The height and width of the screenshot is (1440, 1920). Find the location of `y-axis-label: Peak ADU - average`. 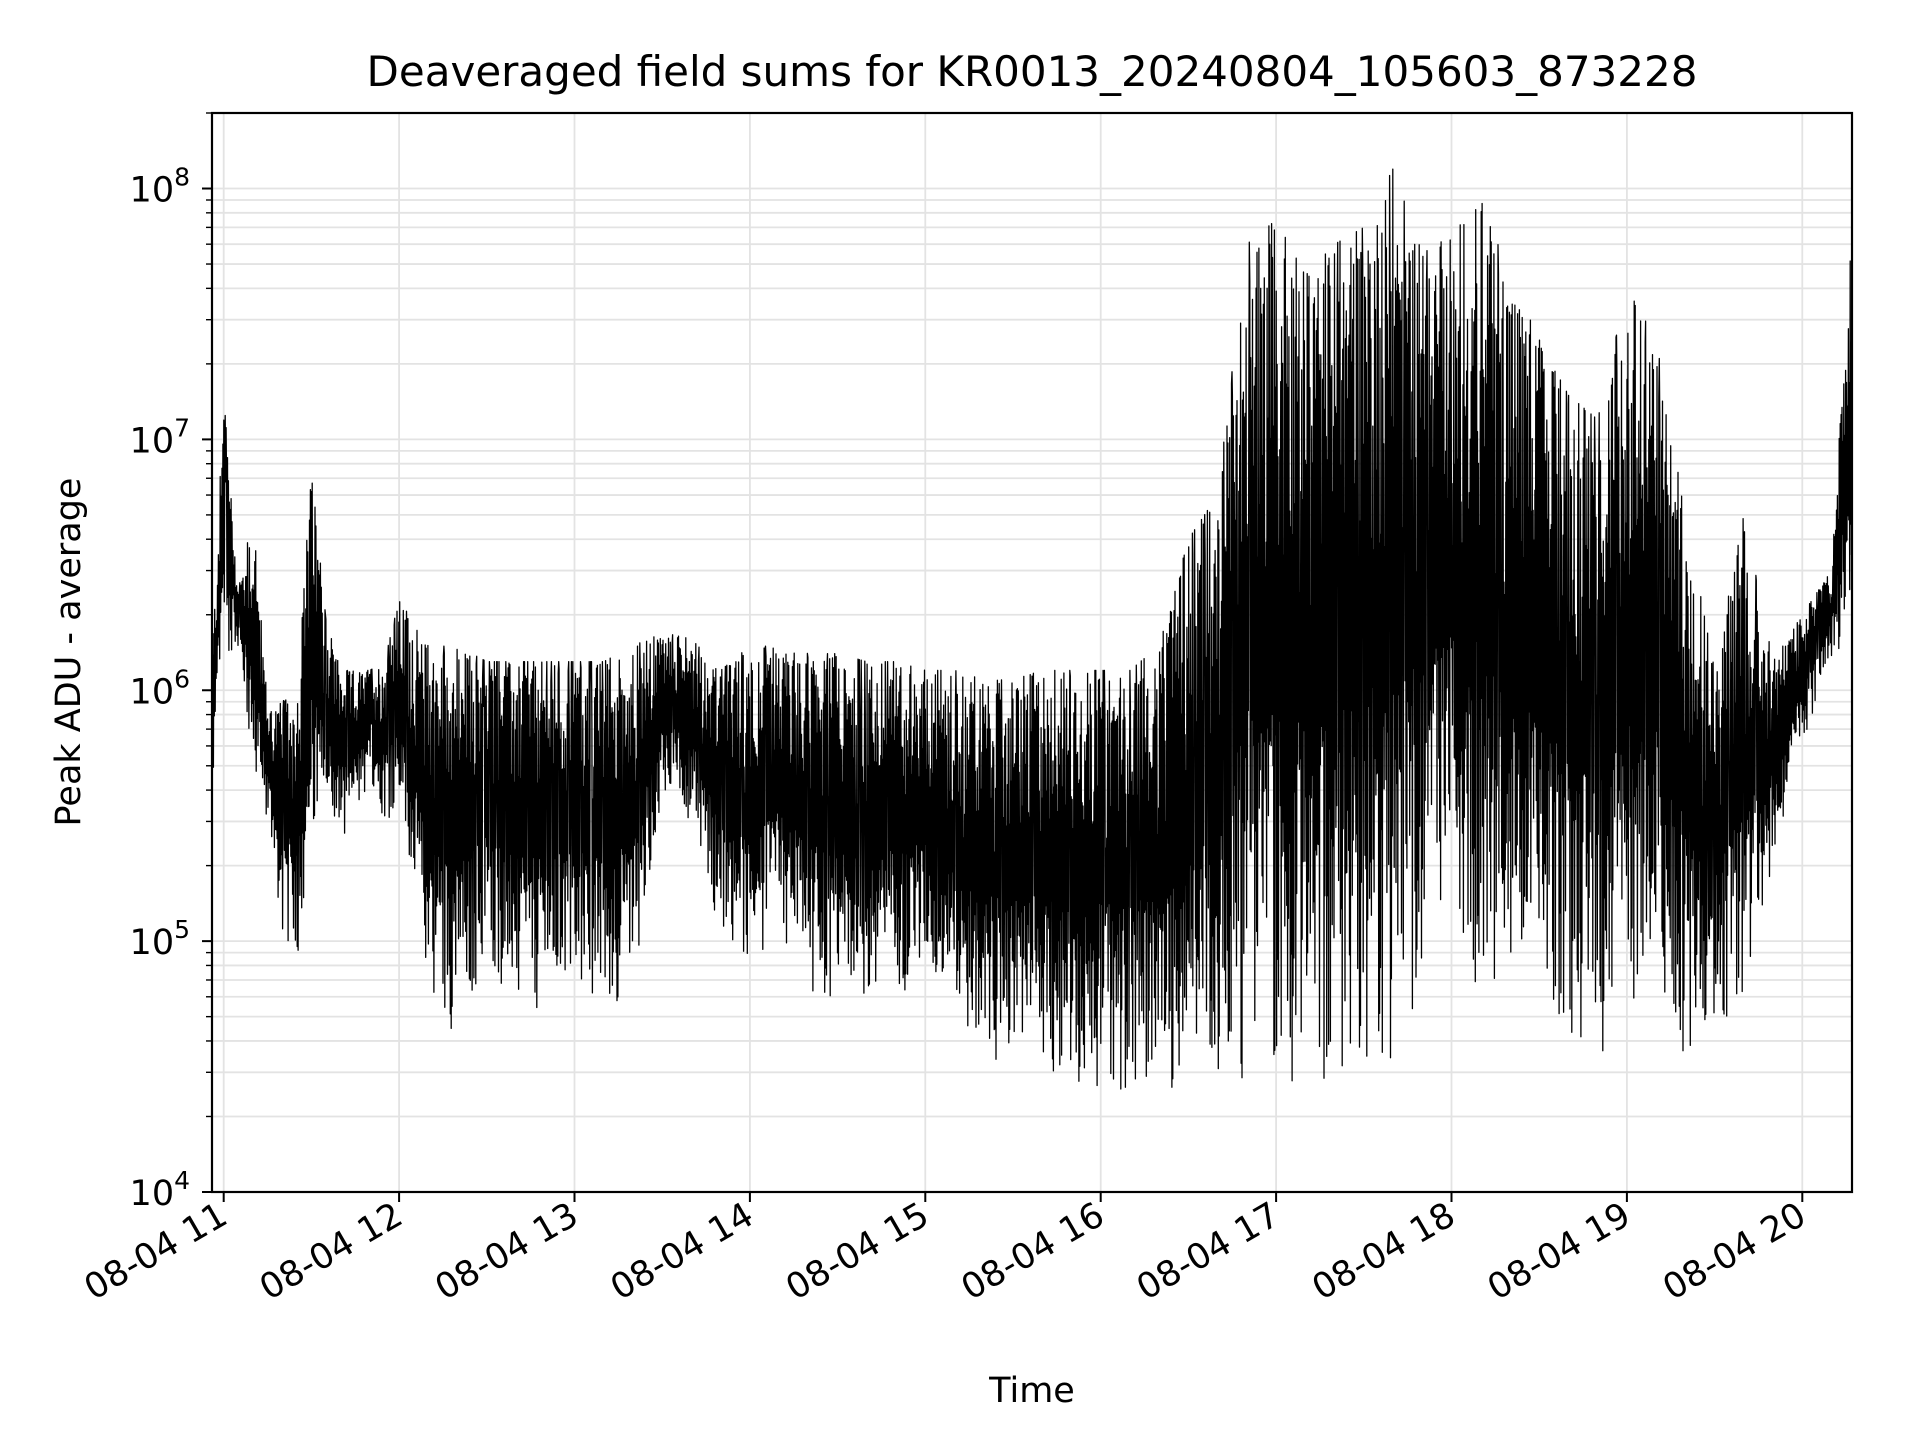

y-axis-label: Peak ADU - average is located at coordinates (69, 652).